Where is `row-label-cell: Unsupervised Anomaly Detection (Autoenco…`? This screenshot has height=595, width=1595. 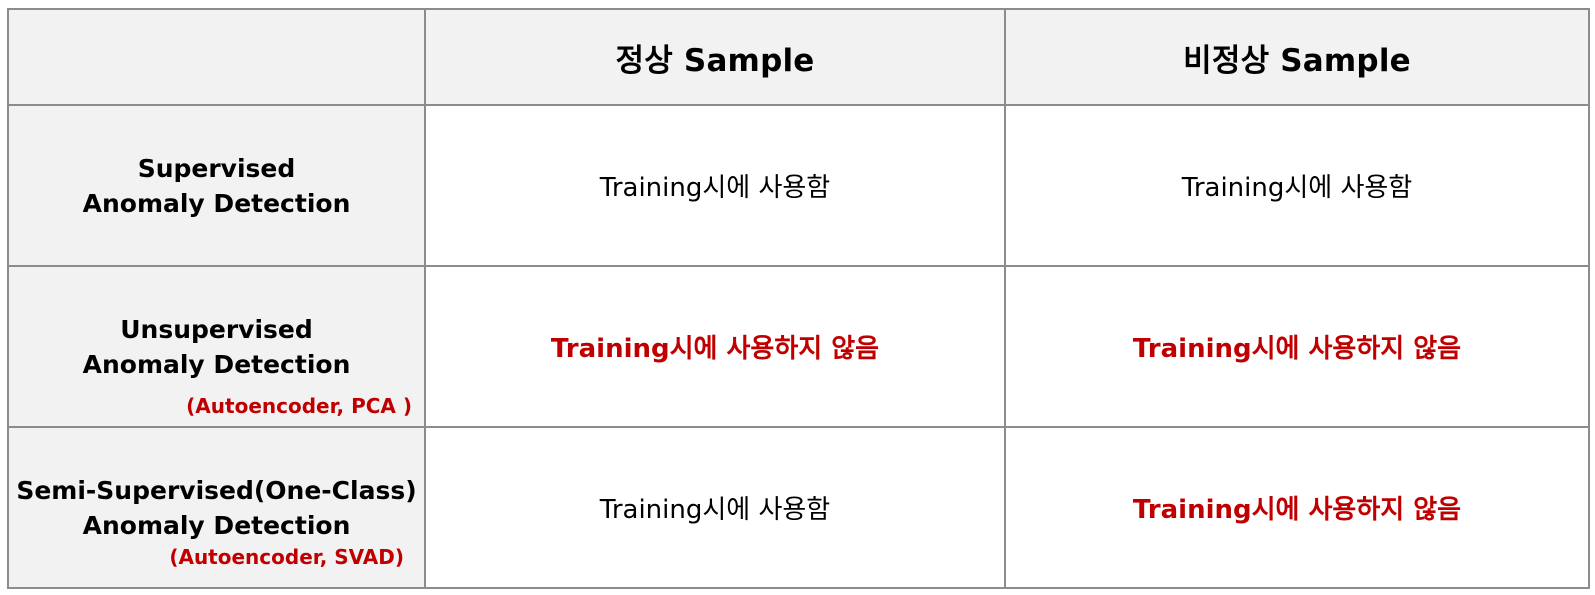 row-label-cell: Unsupervised Anomaly Detection (Autoenco… is located at coordinates (216, 346).